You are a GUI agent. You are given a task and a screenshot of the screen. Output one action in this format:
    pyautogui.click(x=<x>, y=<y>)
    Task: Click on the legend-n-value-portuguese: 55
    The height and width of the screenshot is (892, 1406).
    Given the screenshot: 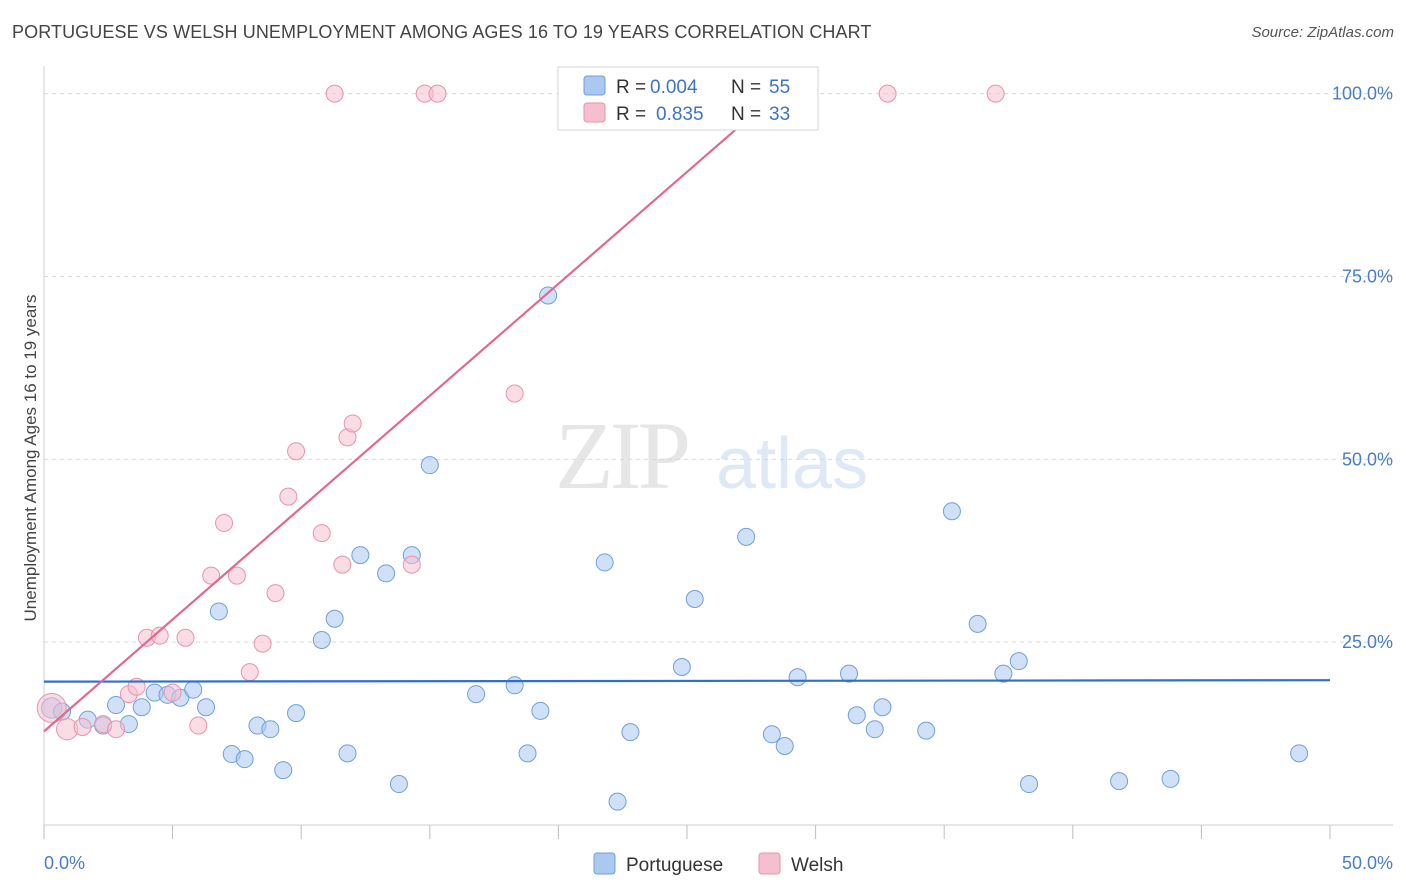 What is the action you would take?
    pyautogui.click(x=779, y=87)
    